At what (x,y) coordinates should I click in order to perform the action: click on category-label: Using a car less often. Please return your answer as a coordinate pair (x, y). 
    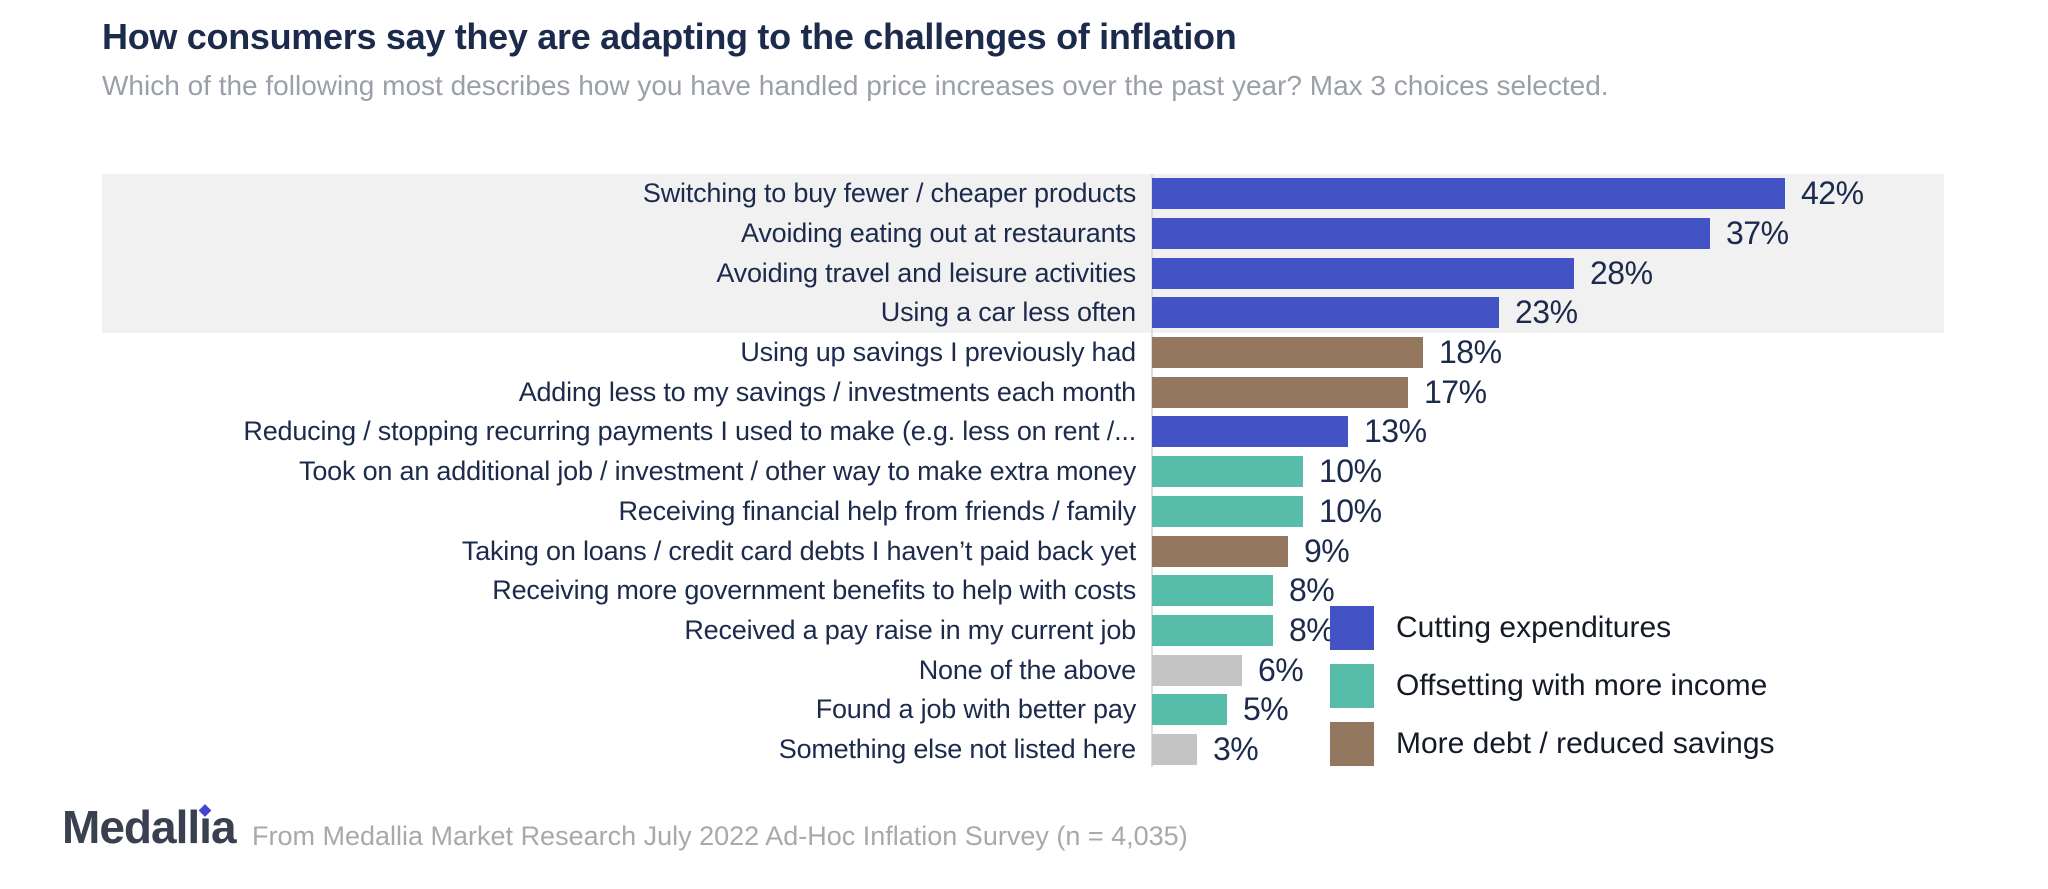
    Looking at the image, I should click on (1008, 312).